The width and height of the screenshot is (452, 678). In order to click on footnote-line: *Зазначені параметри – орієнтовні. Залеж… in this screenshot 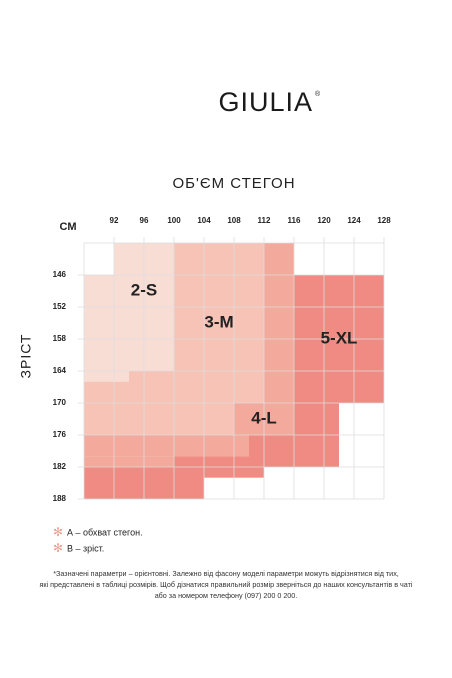, I will do `click(226, 573)`.